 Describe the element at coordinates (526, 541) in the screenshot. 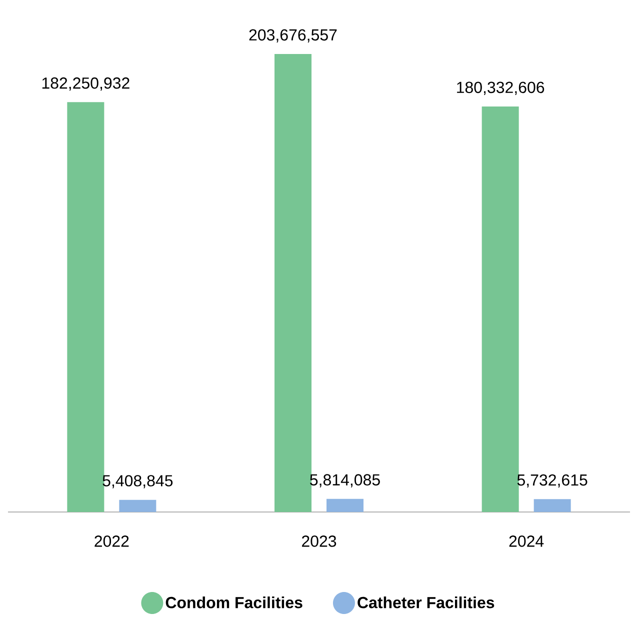

I see `x-tick-label: 2024` at that location.